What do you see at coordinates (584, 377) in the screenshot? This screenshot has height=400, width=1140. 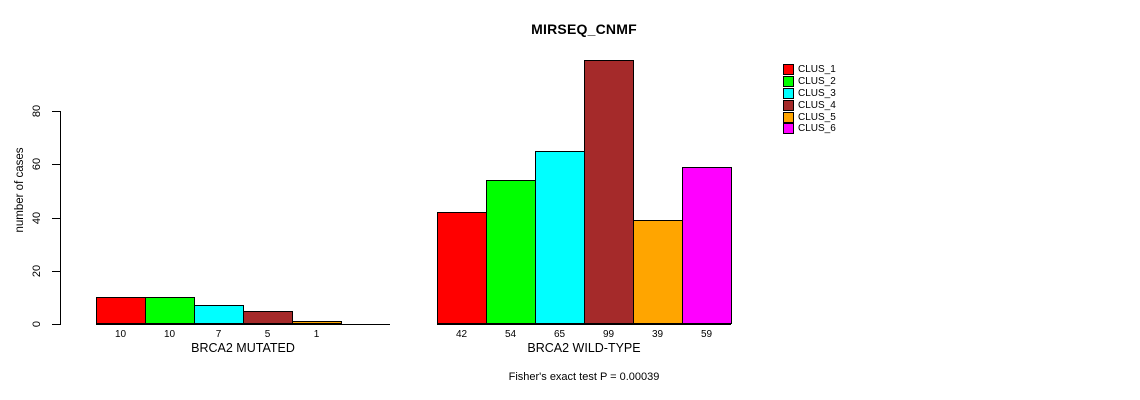 I see `fisher-test-annotation: Fisher's exact test P = 0.00039` at bounding box center [584, 377].